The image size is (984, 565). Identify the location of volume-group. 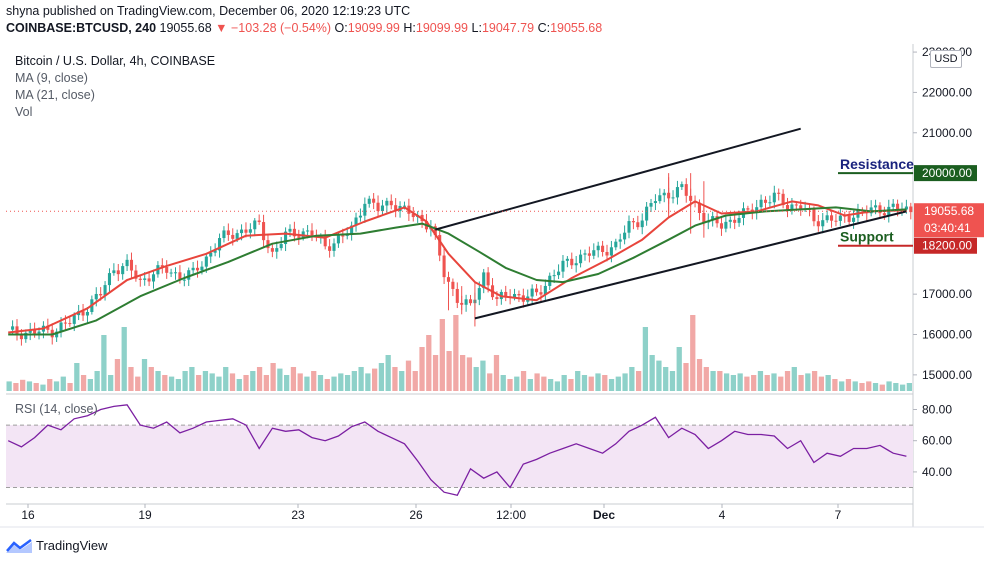
(459, 353).